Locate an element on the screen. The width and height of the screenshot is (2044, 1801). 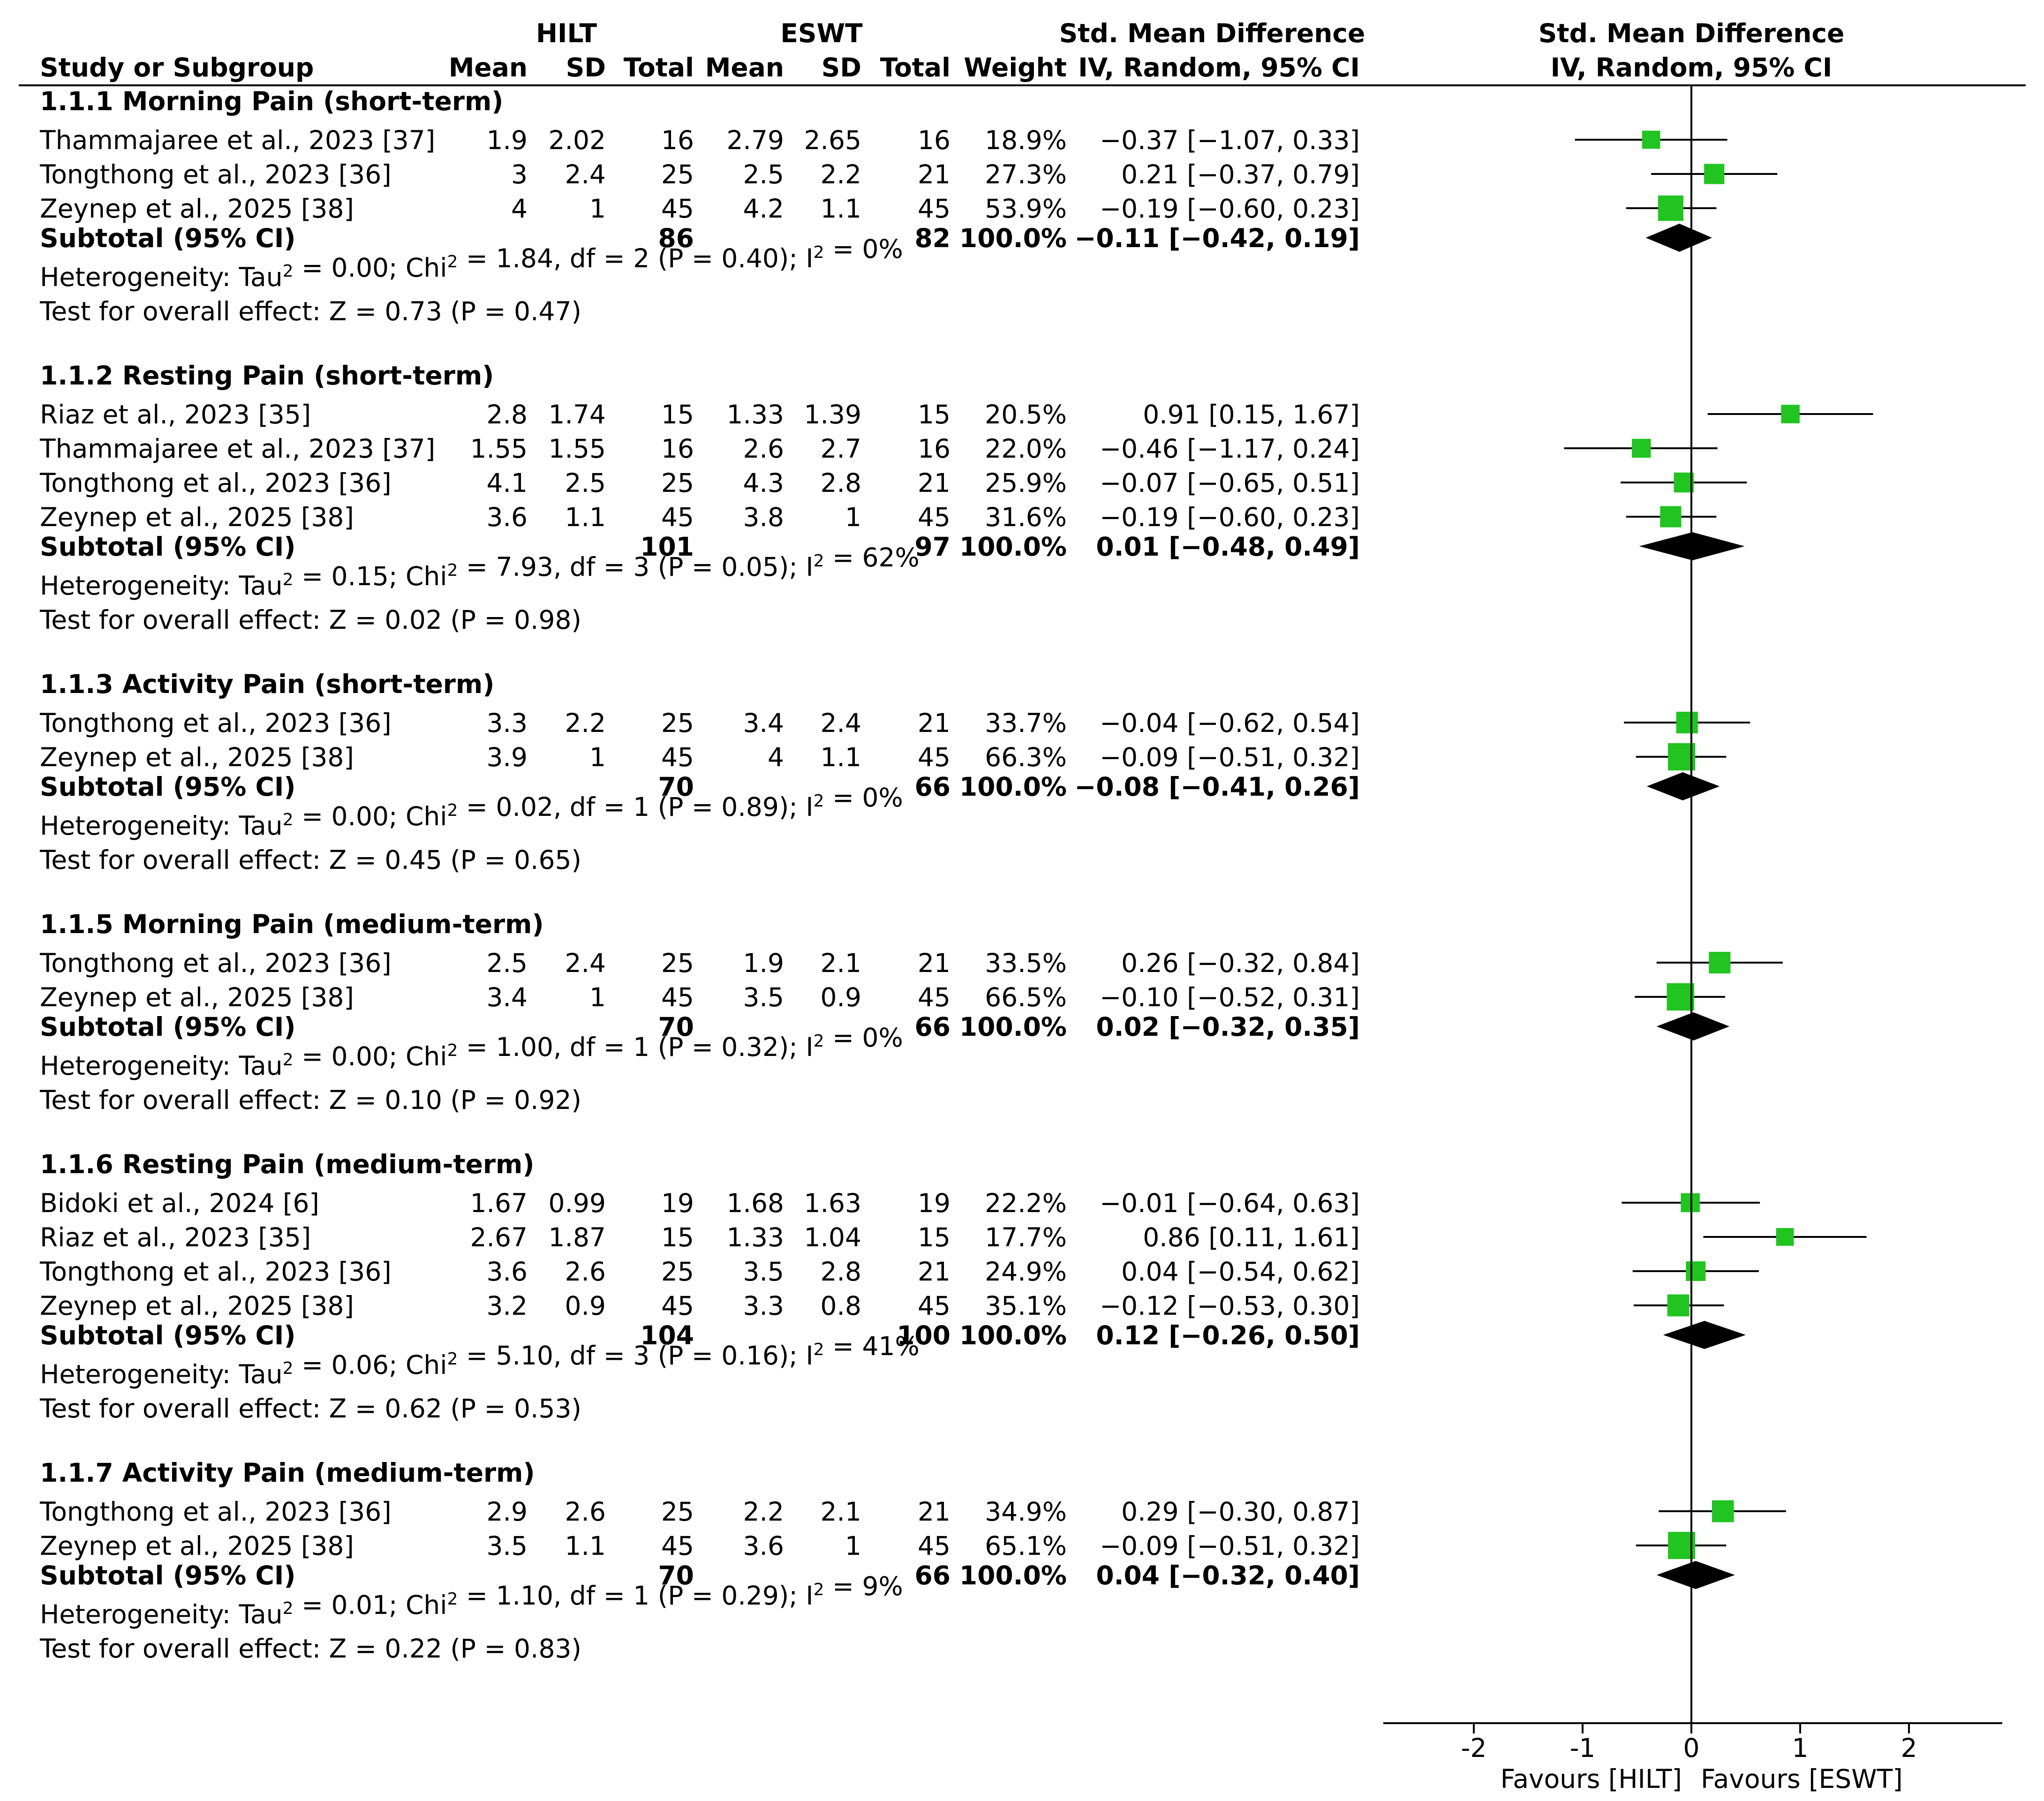
eswt-mean: 3.8 is located at coordinates (763, 517).